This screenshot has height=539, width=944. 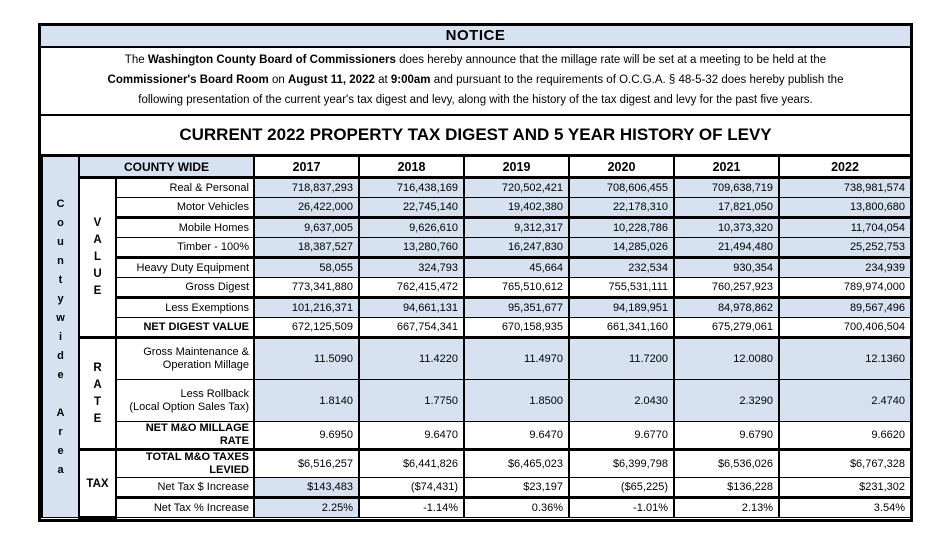 I want to click on value-cell: 21,494,480, so click(x=726, y=248).